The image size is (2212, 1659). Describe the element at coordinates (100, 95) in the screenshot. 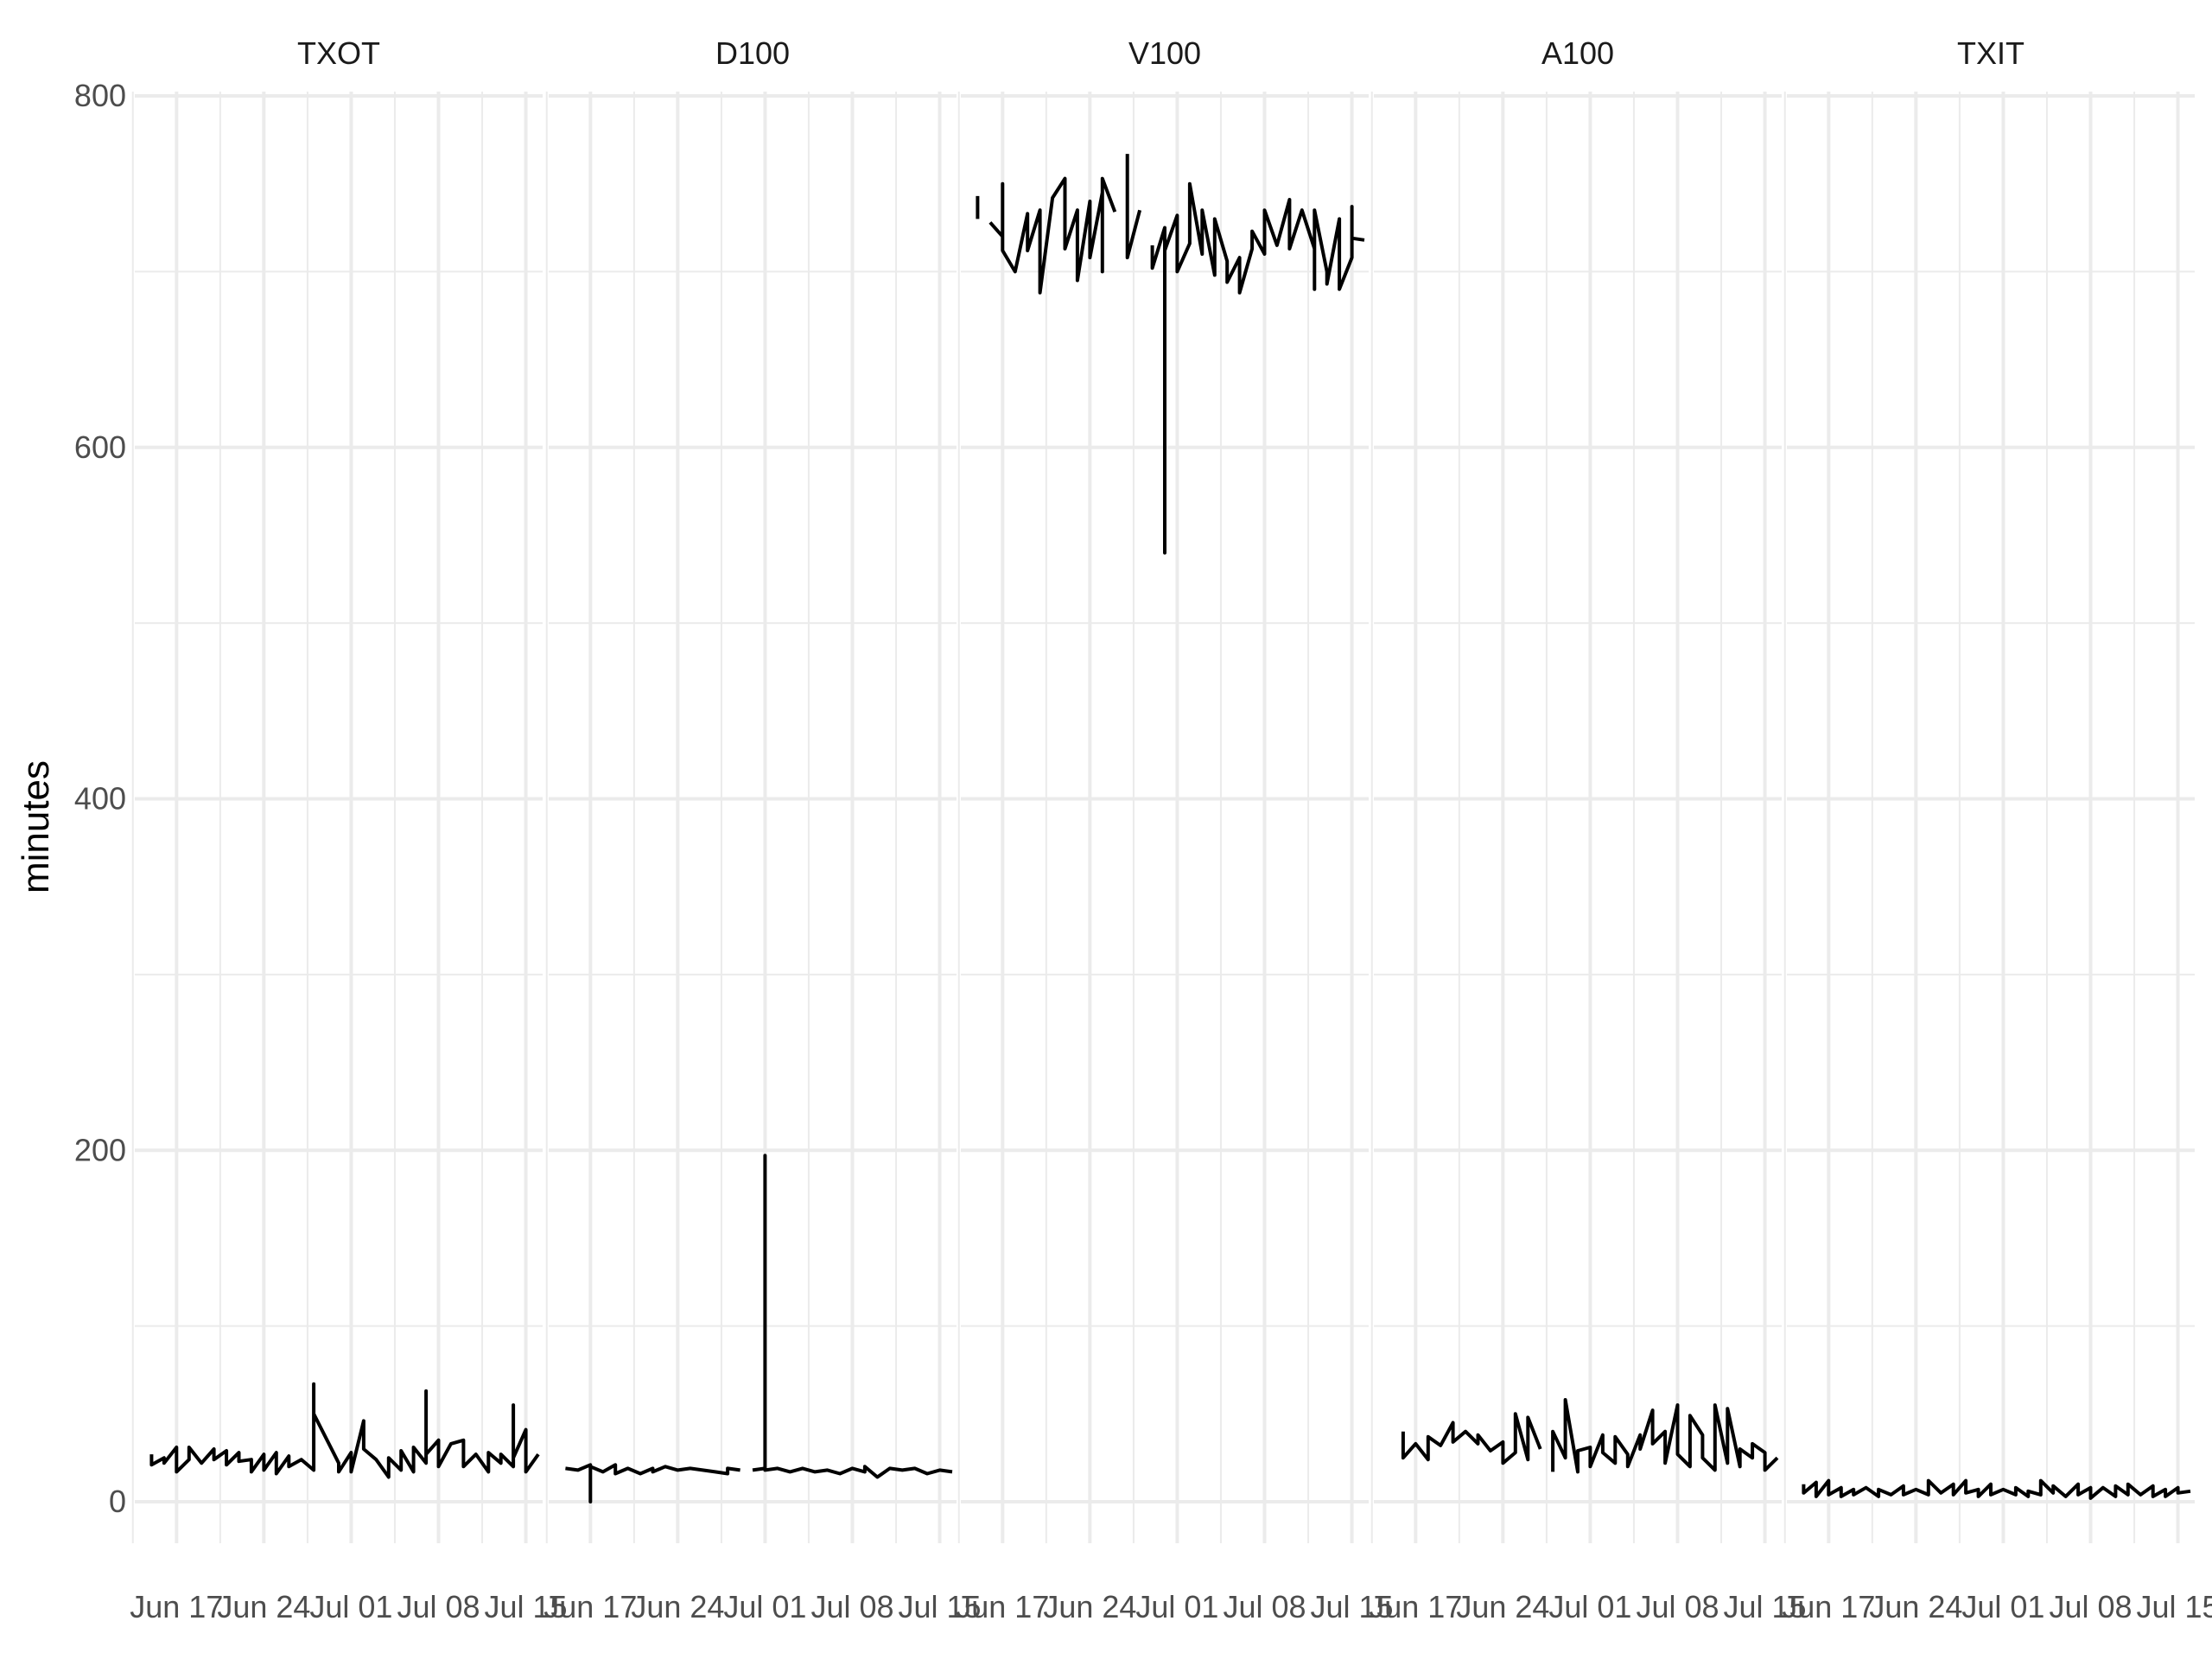

I see `y-tick-label: 800` at that location.